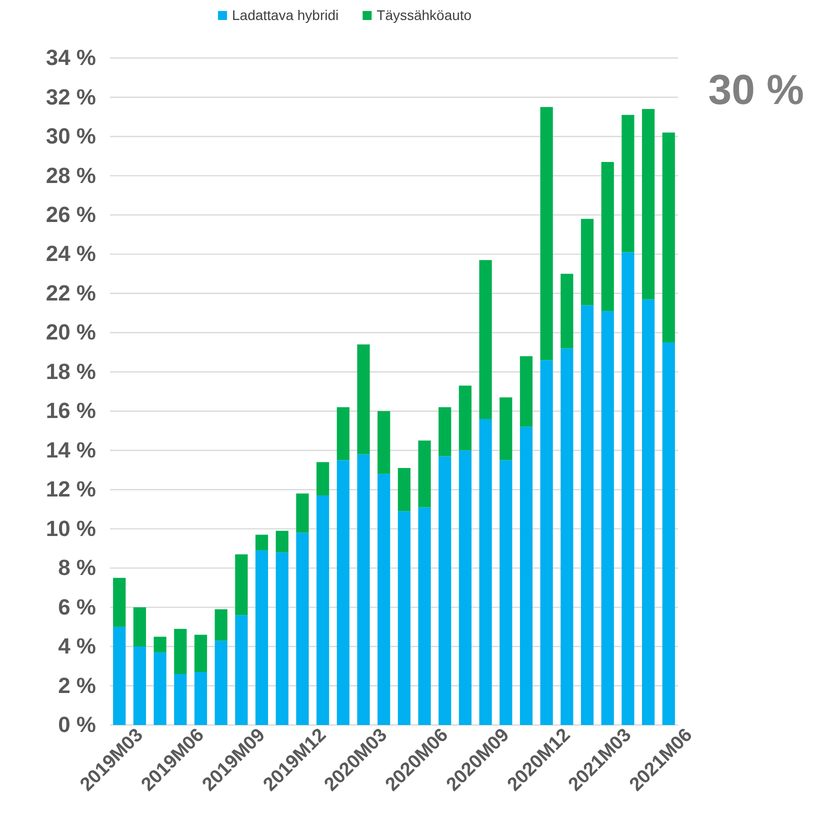 This screenshot has height=837, width=813. Describe the element at coordinates (71, 97) in the screenshot. I see `y-tick-label: 32 %` at that location.